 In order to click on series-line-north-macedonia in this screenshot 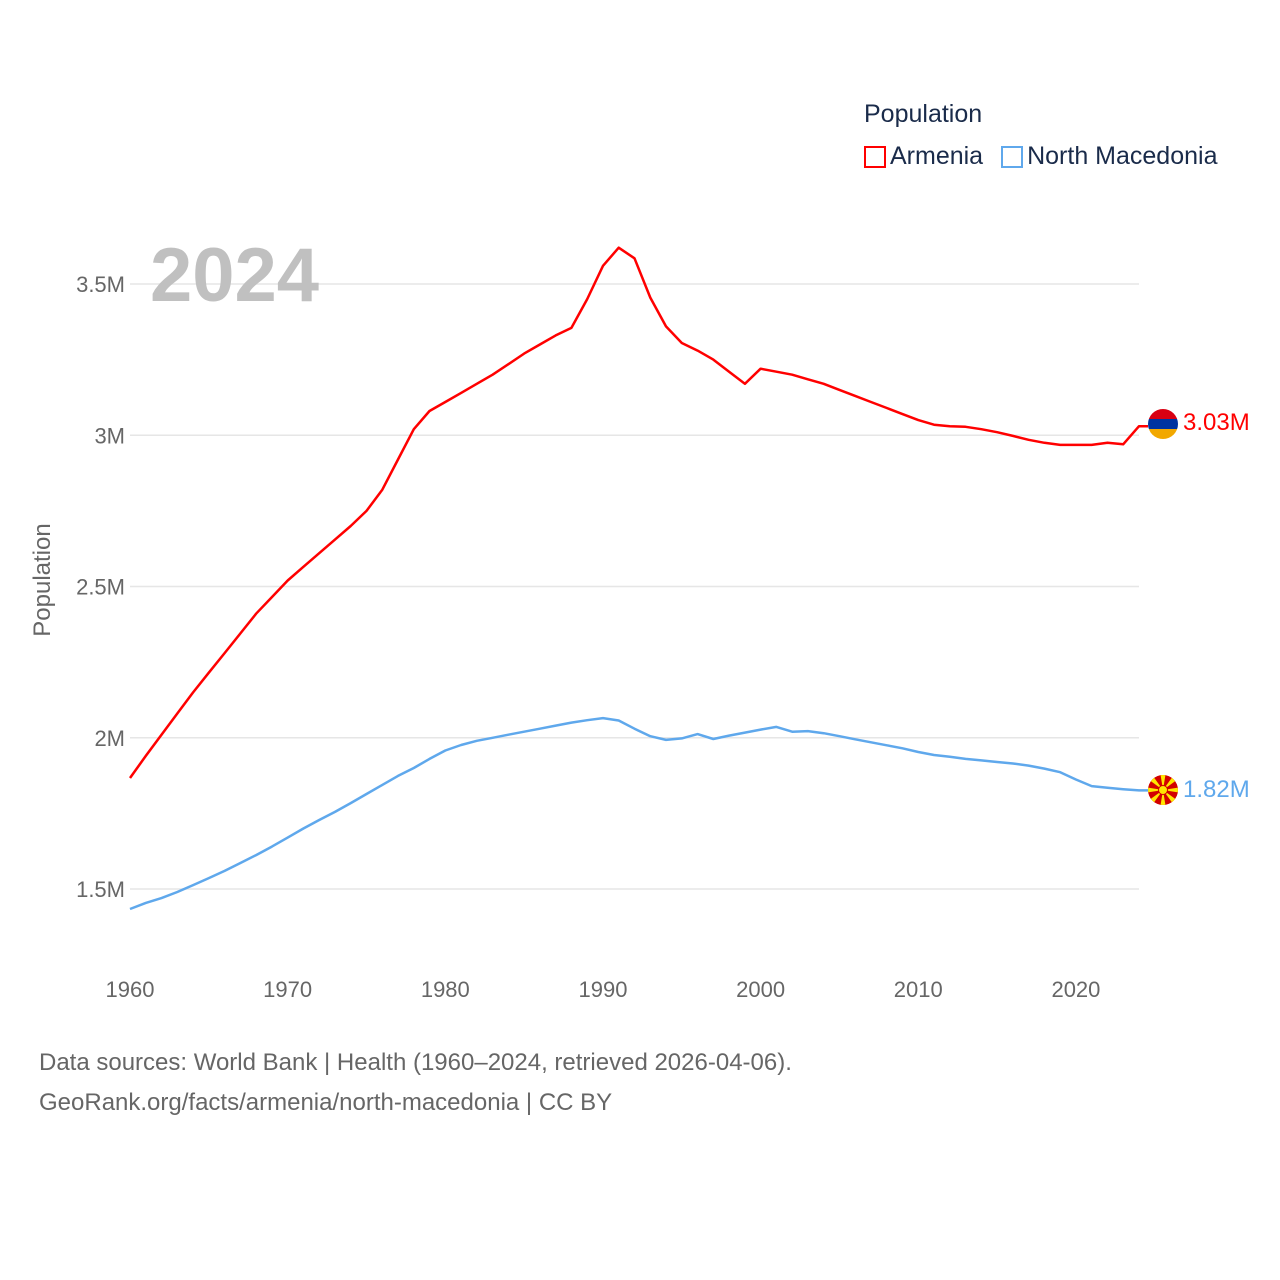, I will do `click(638, 813)`.